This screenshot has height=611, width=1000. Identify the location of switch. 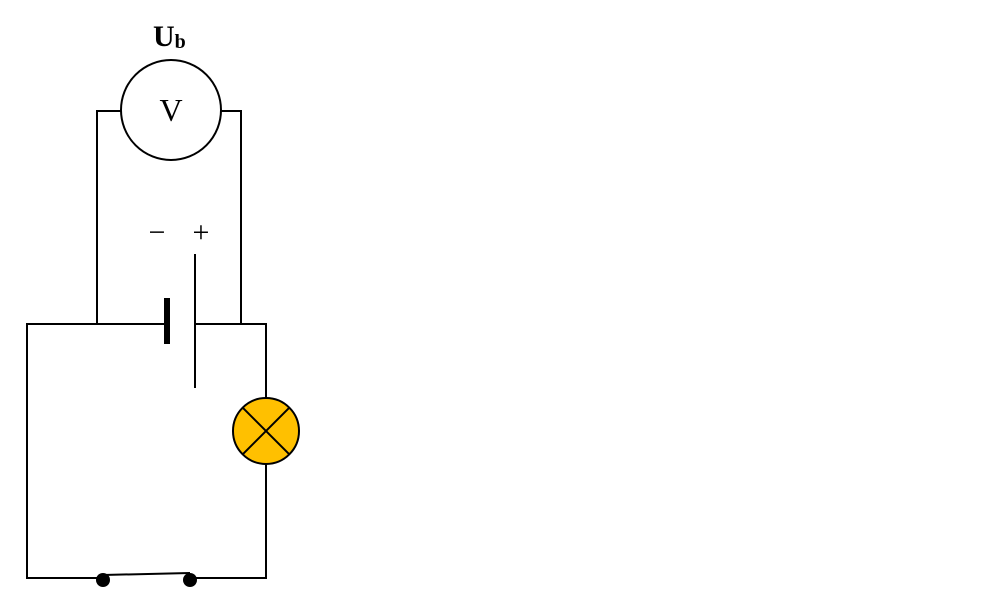
(146, 579).